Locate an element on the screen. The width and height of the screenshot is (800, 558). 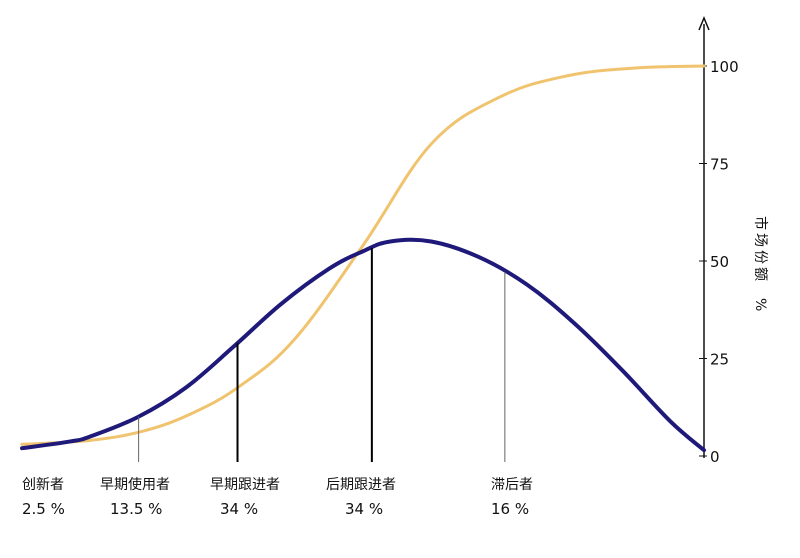
segment-name: 早期使用者 is located at coordinates (135, 484).